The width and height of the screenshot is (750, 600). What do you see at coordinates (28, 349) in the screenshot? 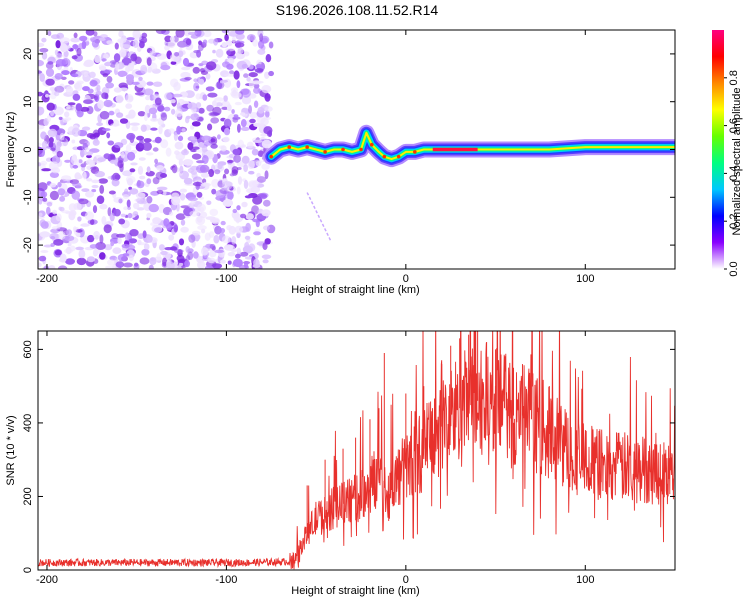
I see `y-tick-label: 600` at bounding box center [28, 349].